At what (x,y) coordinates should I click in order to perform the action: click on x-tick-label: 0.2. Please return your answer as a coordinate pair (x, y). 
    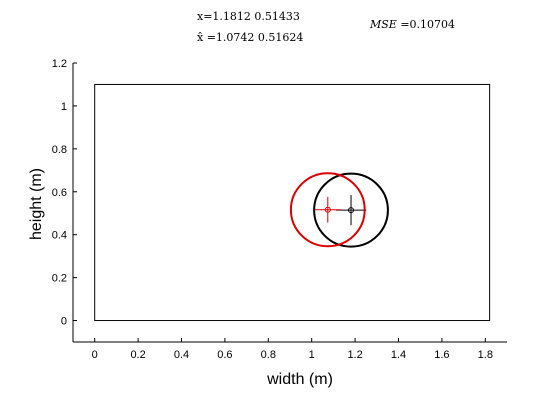
    Looking at the image, I should click on (137, 355).